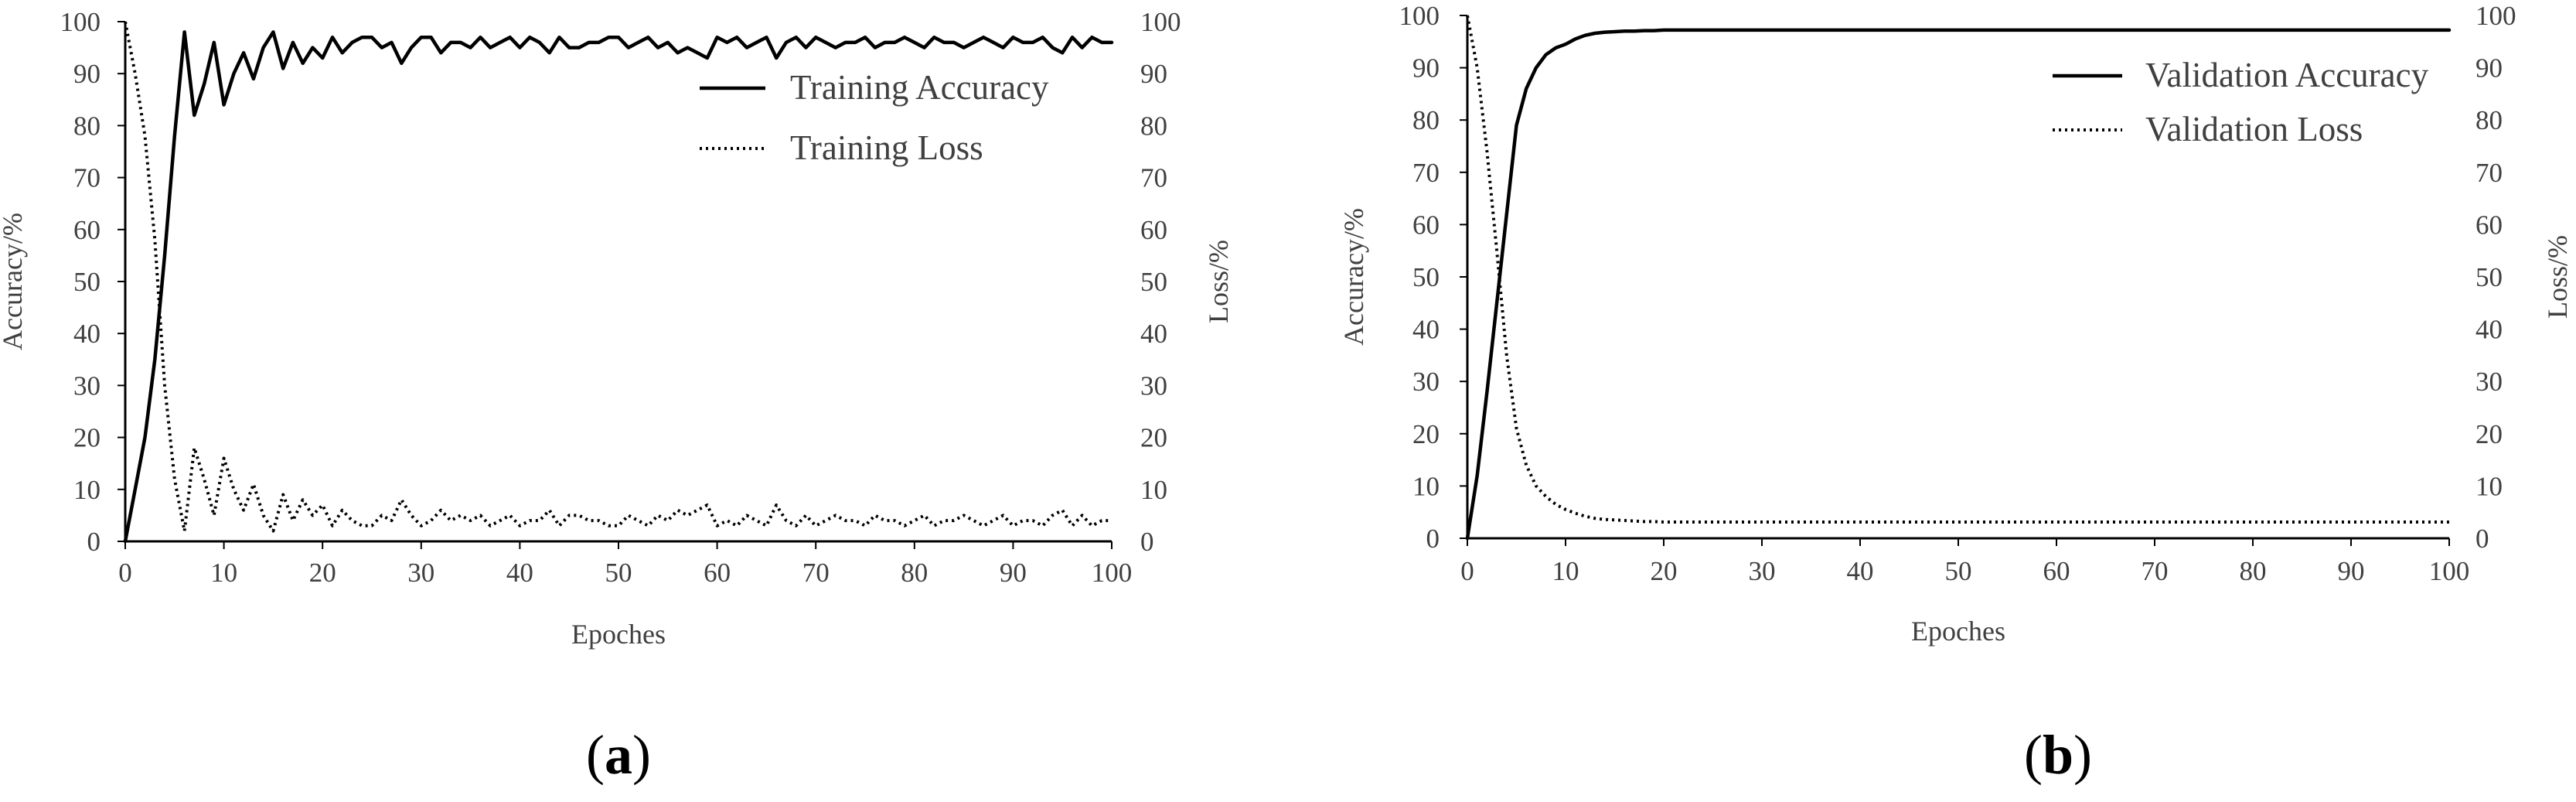 The image size is (2576, 802). What do you see at coordinates (2058, 755) in the screenshot?
I see `panel-caption: (b)` at bounding box center [2058, 755].